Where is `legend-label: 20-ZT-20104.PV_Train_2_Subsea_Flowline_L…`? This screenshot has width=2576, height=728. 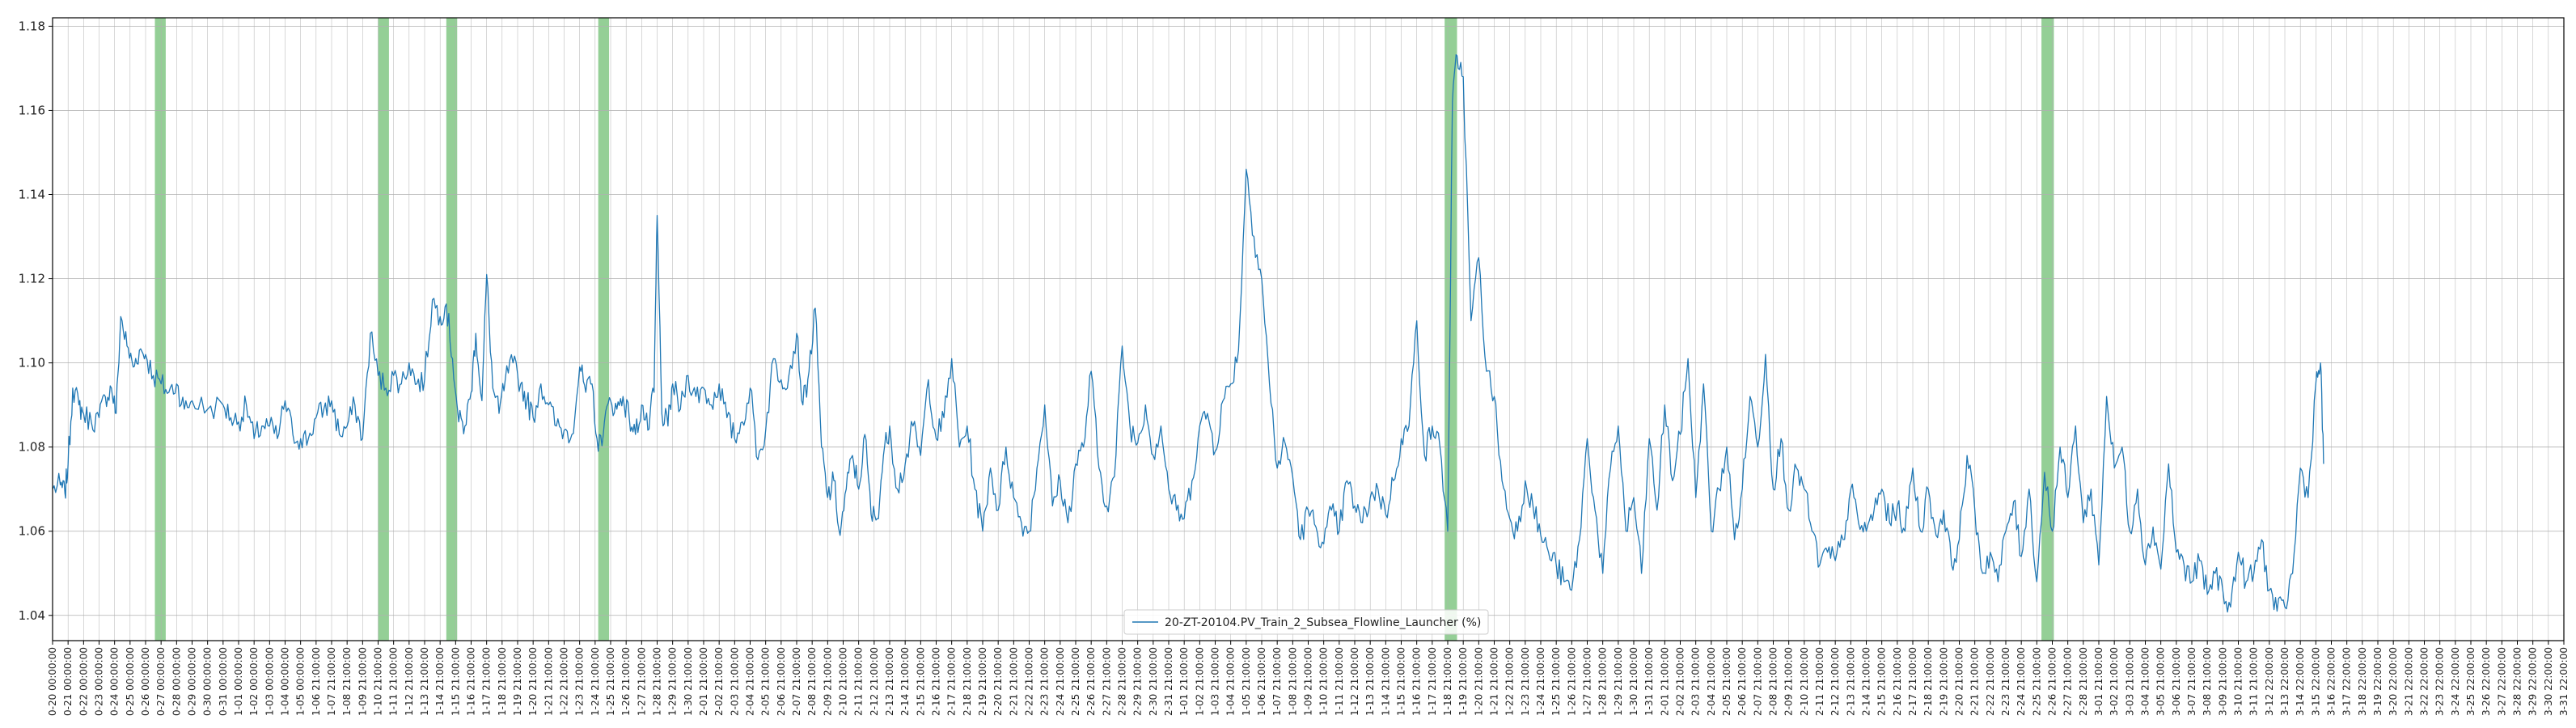 legend-label: 20-ZT-20104.PV_Train_2_Subsea_Flowline_L… is located at coordinates (1323, 622).